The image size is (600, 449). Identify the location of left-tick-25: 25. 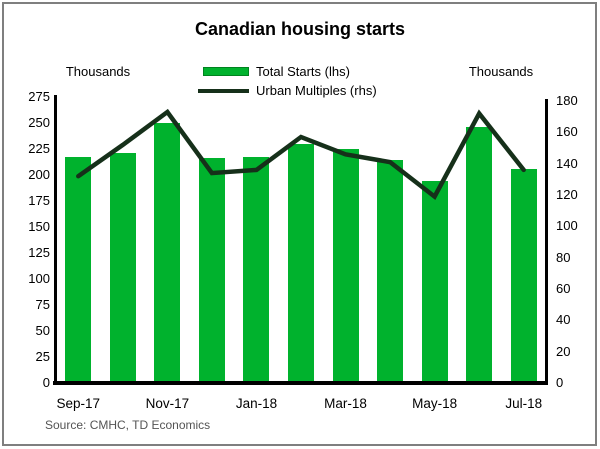
(42, 356).